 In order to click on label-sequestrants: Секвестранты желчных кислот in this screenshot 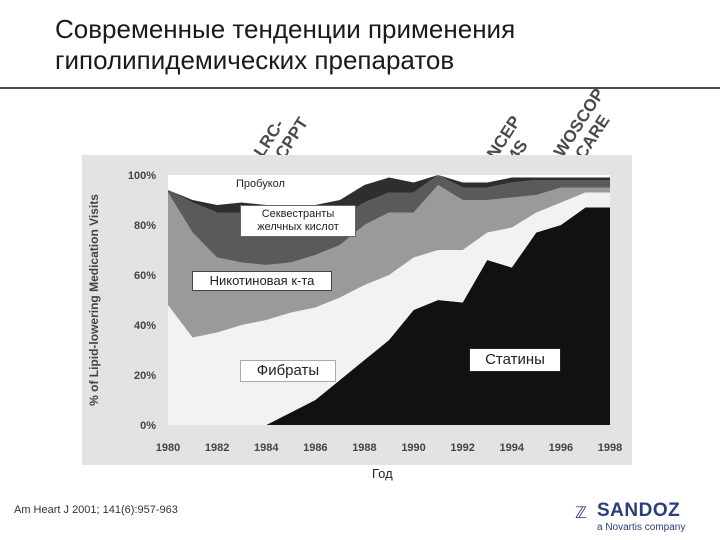, I will do `click(298, 221)`.